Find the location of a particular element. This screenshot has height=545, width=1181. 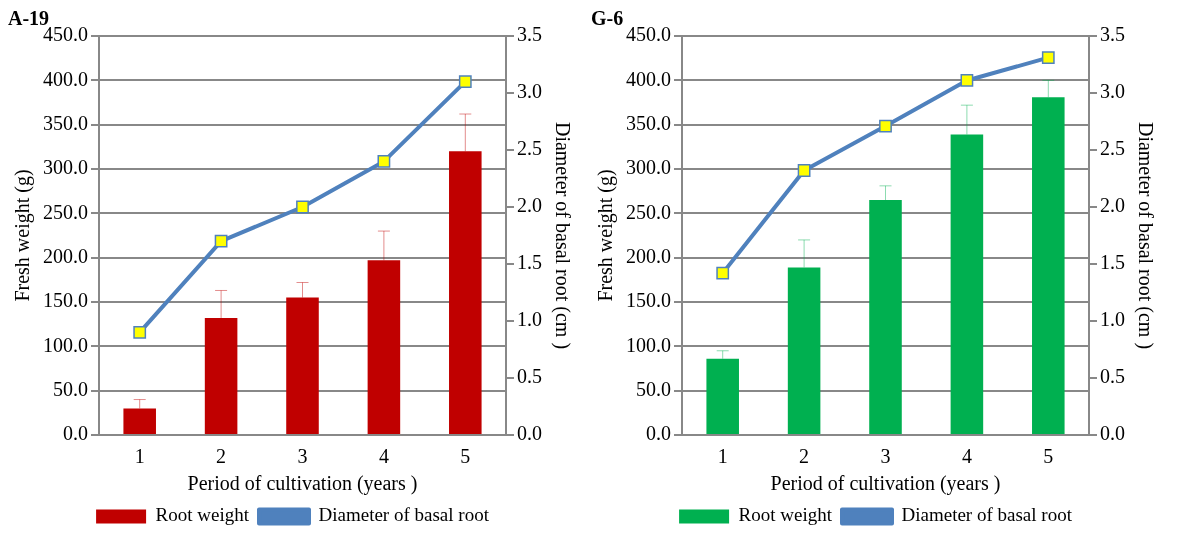

chart-title: G-6 is located at coordinates (607, 18).